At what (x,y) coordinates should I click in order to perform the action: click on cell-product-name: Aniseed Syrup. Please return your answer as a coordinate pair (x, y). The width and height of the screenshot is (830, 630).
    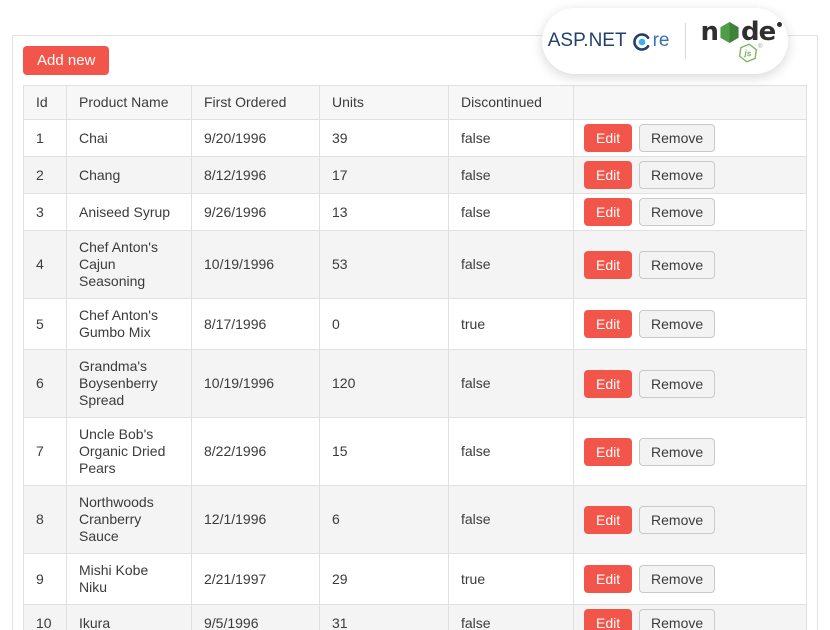
    Looking at the image, I should click on (129, 212).